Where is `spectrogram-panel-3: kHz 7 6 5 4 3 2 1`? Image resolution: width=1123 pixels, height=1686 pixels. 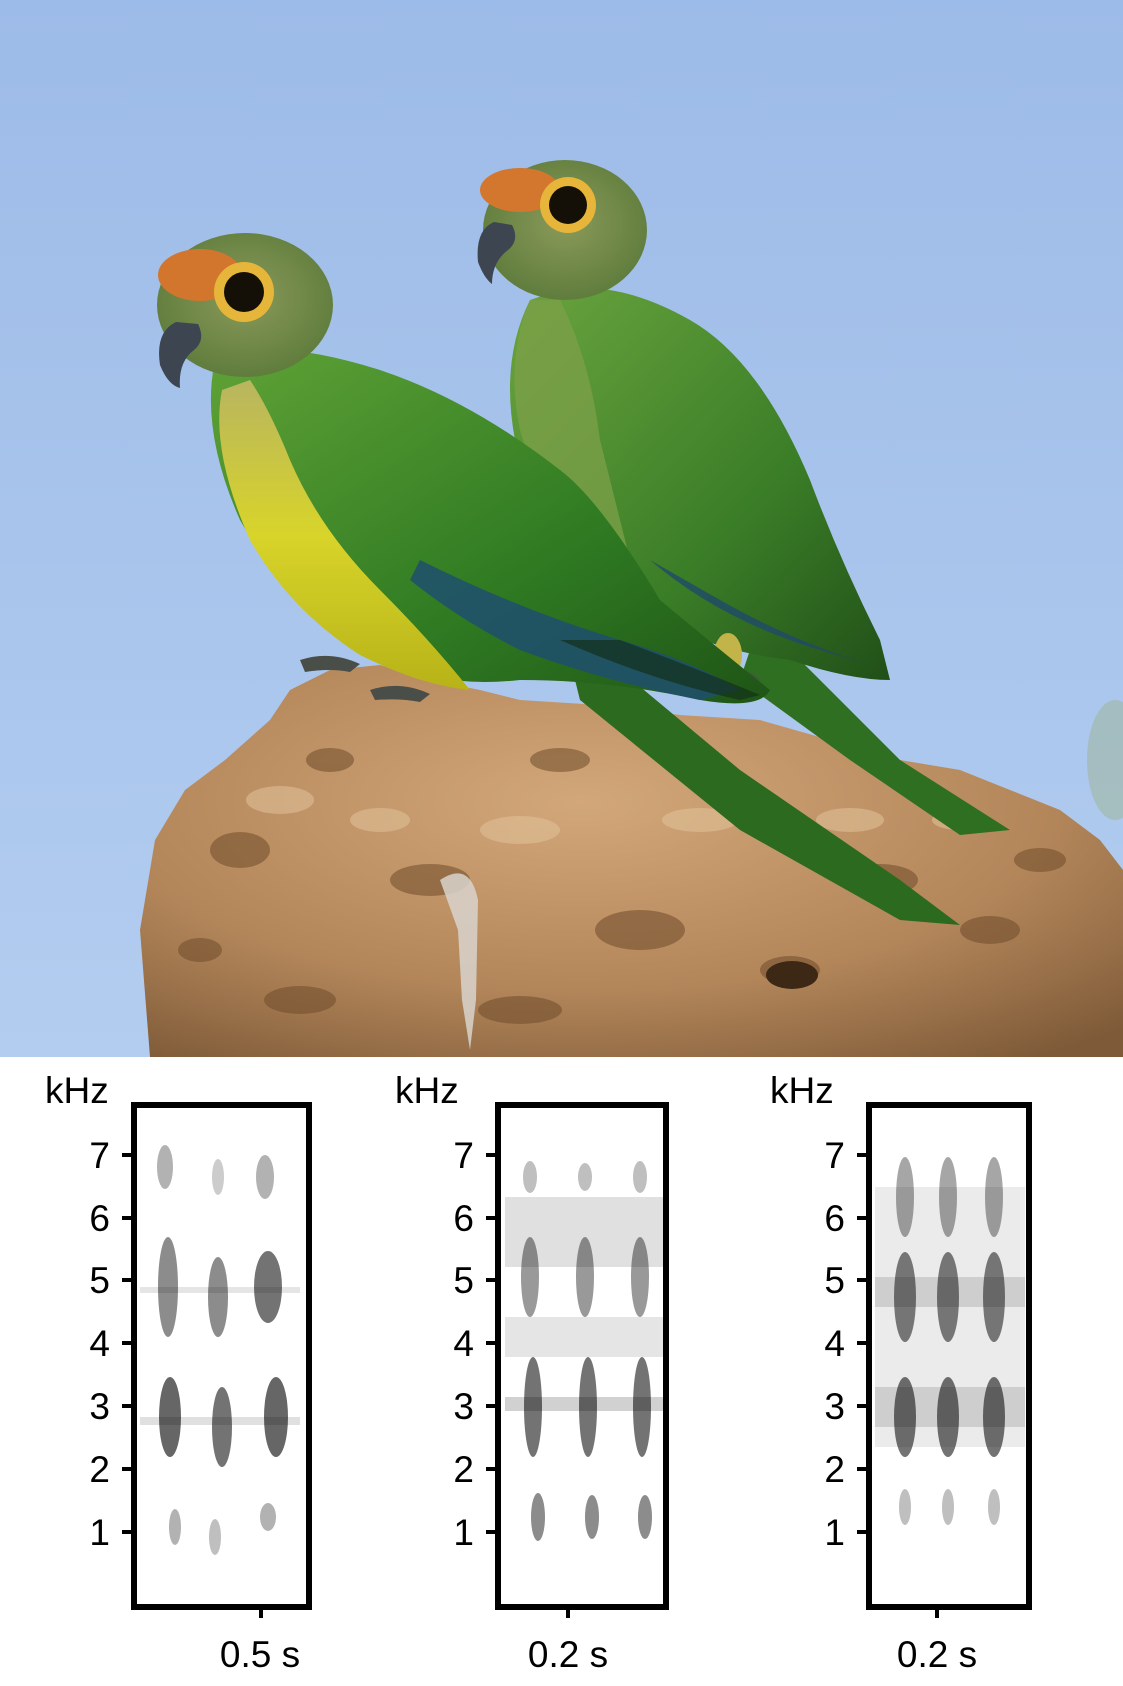
spectrogram-panel-3: kHz 7 6 5 4 3 2 1 is located at coordinates (901, 1372).